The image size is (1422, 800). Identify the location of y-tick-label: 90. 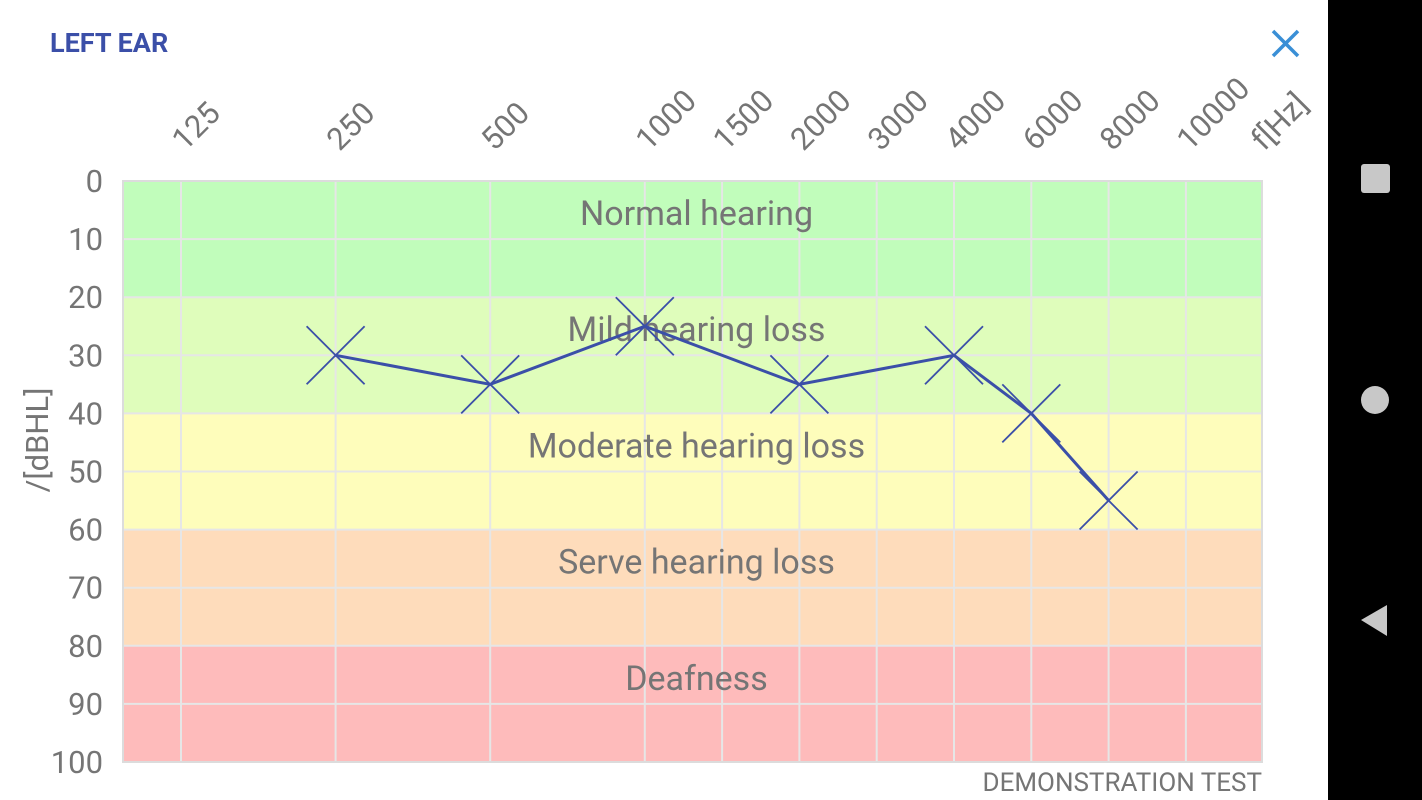
(85, 704).